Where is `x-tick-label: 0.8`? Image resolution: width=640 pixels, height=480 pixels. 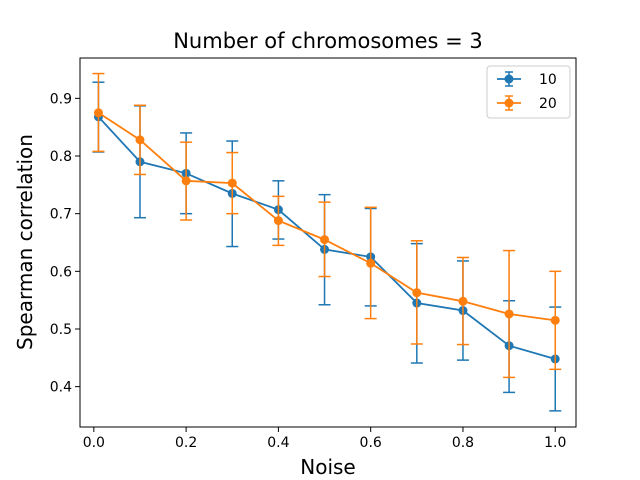 x-tick-label: 0.8 is located at coordinates (463, 443).